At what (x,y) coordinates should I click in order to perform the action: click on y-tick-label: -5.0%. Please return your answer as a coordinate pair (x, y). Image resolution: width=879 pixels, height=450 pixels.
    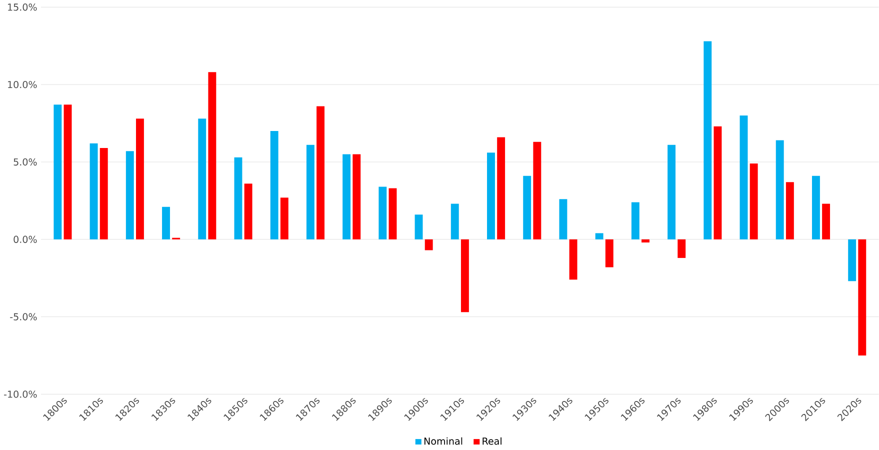
    Looking at the image, I should click on (23, 316).